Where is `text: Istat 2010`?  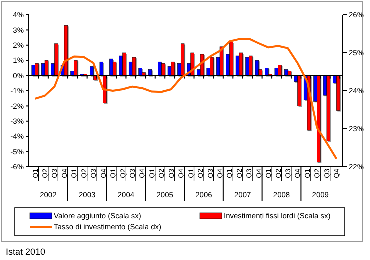
text: Istat 2010 is located at coordinates (26, 252).